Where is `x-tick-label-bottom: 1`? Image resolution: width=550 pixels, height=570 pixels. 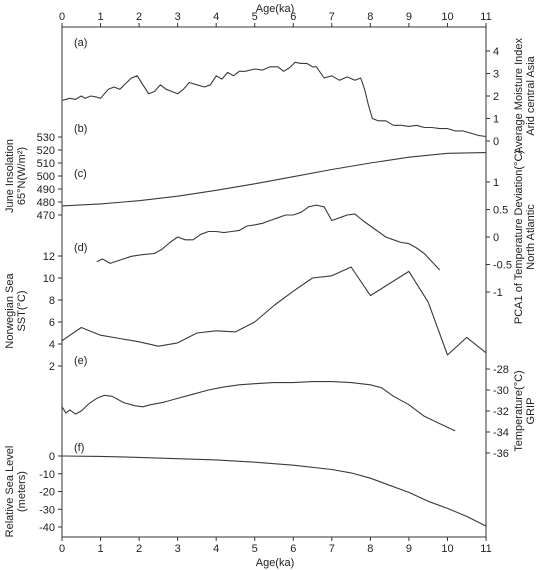
x-tick-label-bottom: 1 is located at coordinates (100, 549).